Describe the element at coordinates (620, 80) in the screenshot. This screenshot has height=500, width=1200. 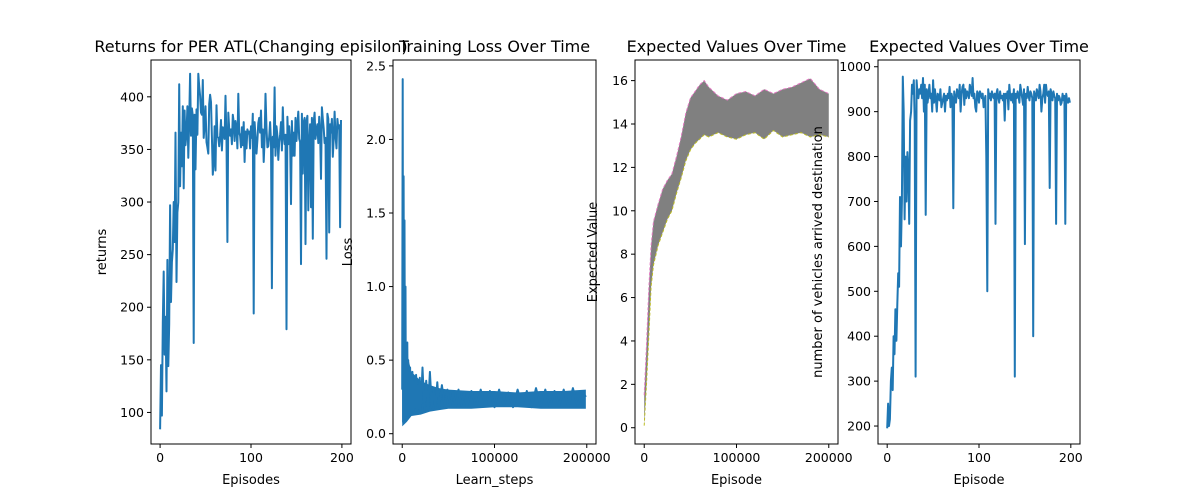
I see `y-tick-label: 16` at that location.